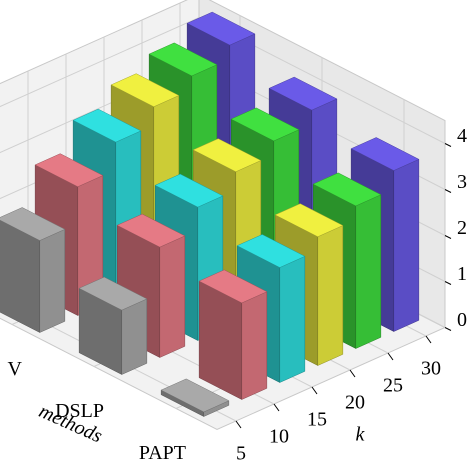  What do you see at coordinates (355, 403) in the screenshot?
I see `k-tick-label: 20` at bounding box center [355, 403].